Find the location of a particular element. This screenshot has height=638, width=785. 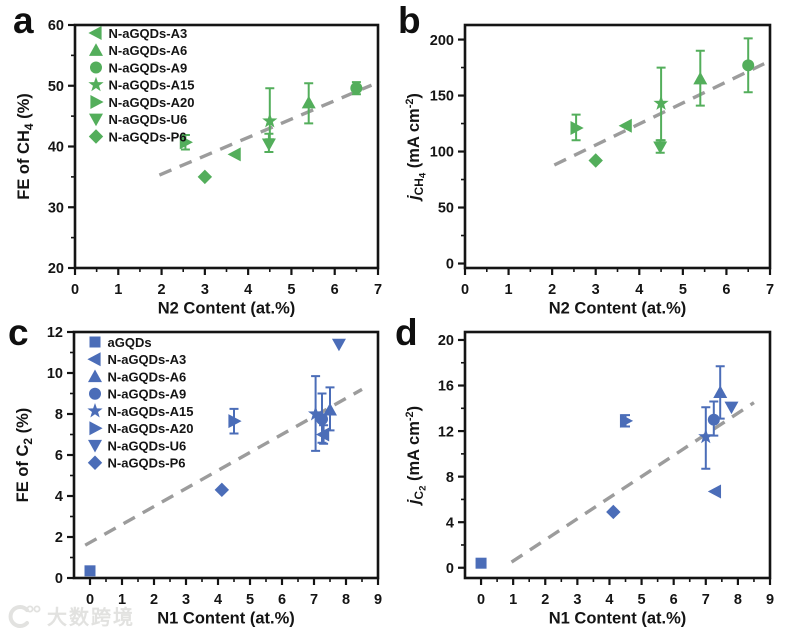

y-tick-label: 4 is located at coordinates (59, 497).